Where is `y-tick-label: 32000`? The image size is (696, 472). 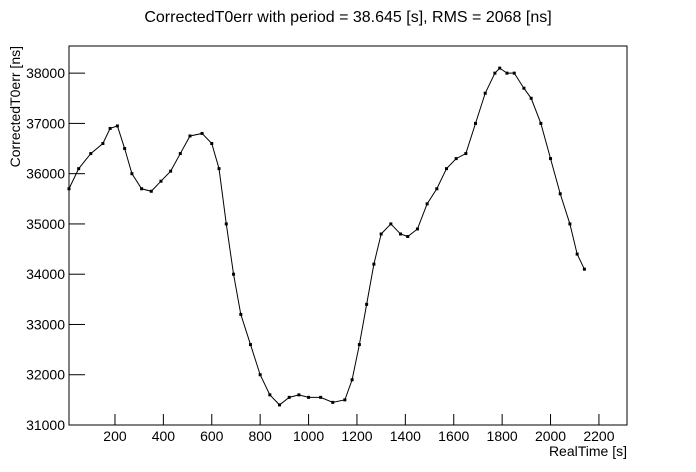 y-tick-label: 32000 is located at coordinates (45, 375).